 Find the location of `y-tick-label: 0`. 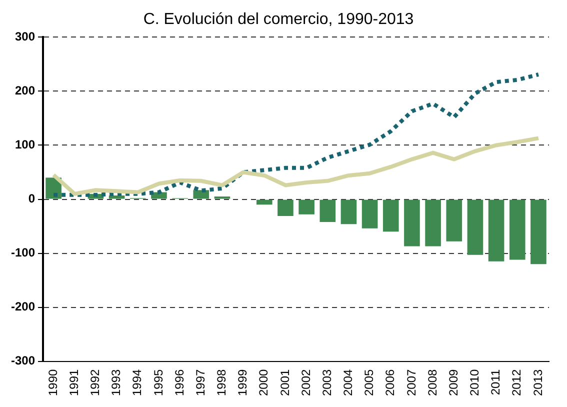

y-tick-label: 0 is located at coordinates (32, 199).